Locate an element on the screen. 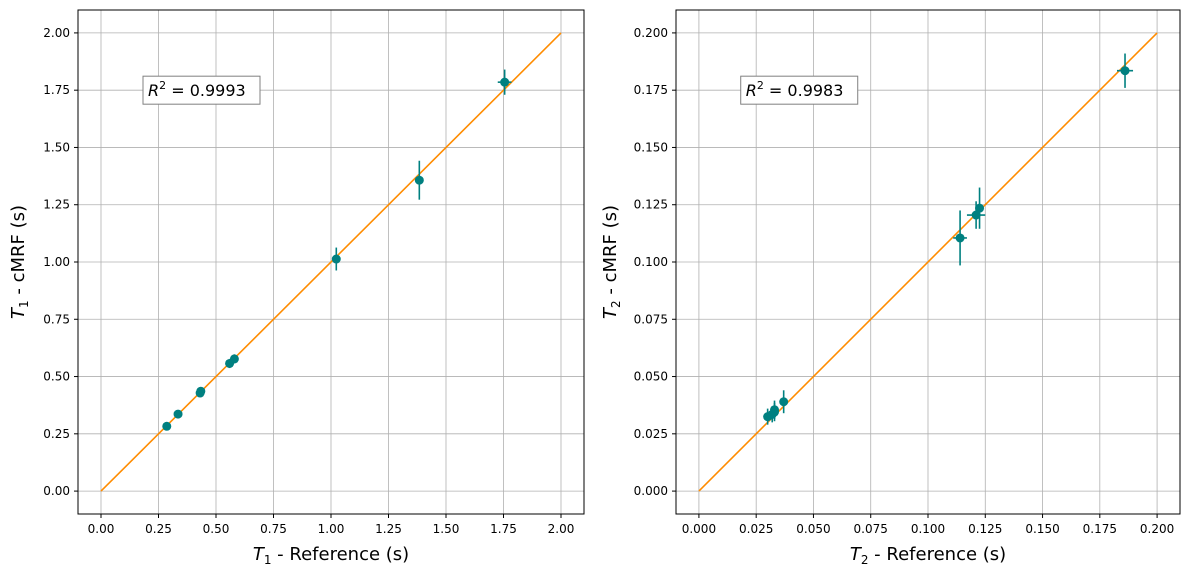 Image resolution: width=1189 pixels, height=576 pixels. x-tick-label: 1.75 is located at coordinates (503, 529).